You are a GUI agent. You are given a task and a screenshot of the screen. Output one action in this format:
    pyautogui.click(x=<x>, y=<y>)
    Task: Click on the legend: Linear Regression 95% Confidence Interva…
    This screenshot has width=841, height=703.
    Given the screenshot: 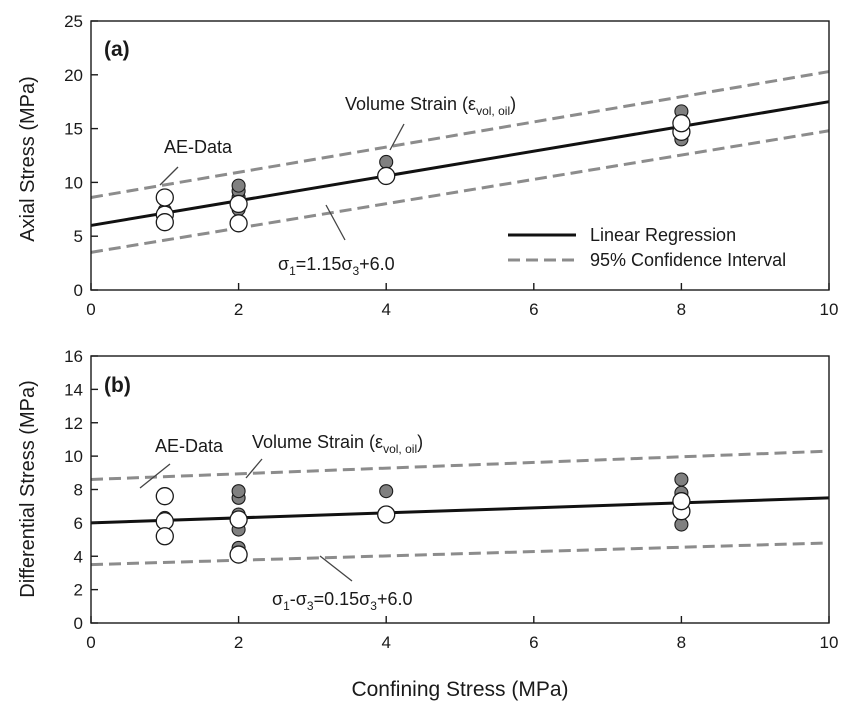 What is the action you would take?
    pyautogui.click(x=647, y=247)
    